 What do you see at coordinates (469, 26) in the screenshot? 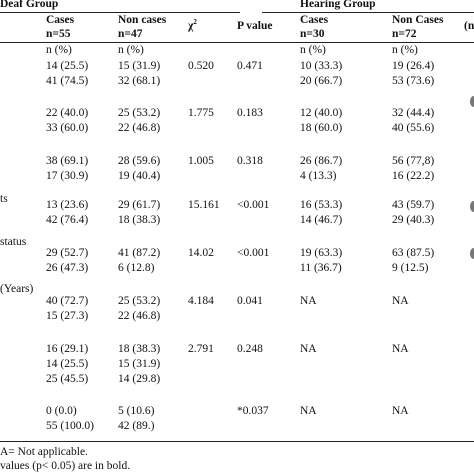
I see `clipped-header: (n` at bounding box center [469, 26].